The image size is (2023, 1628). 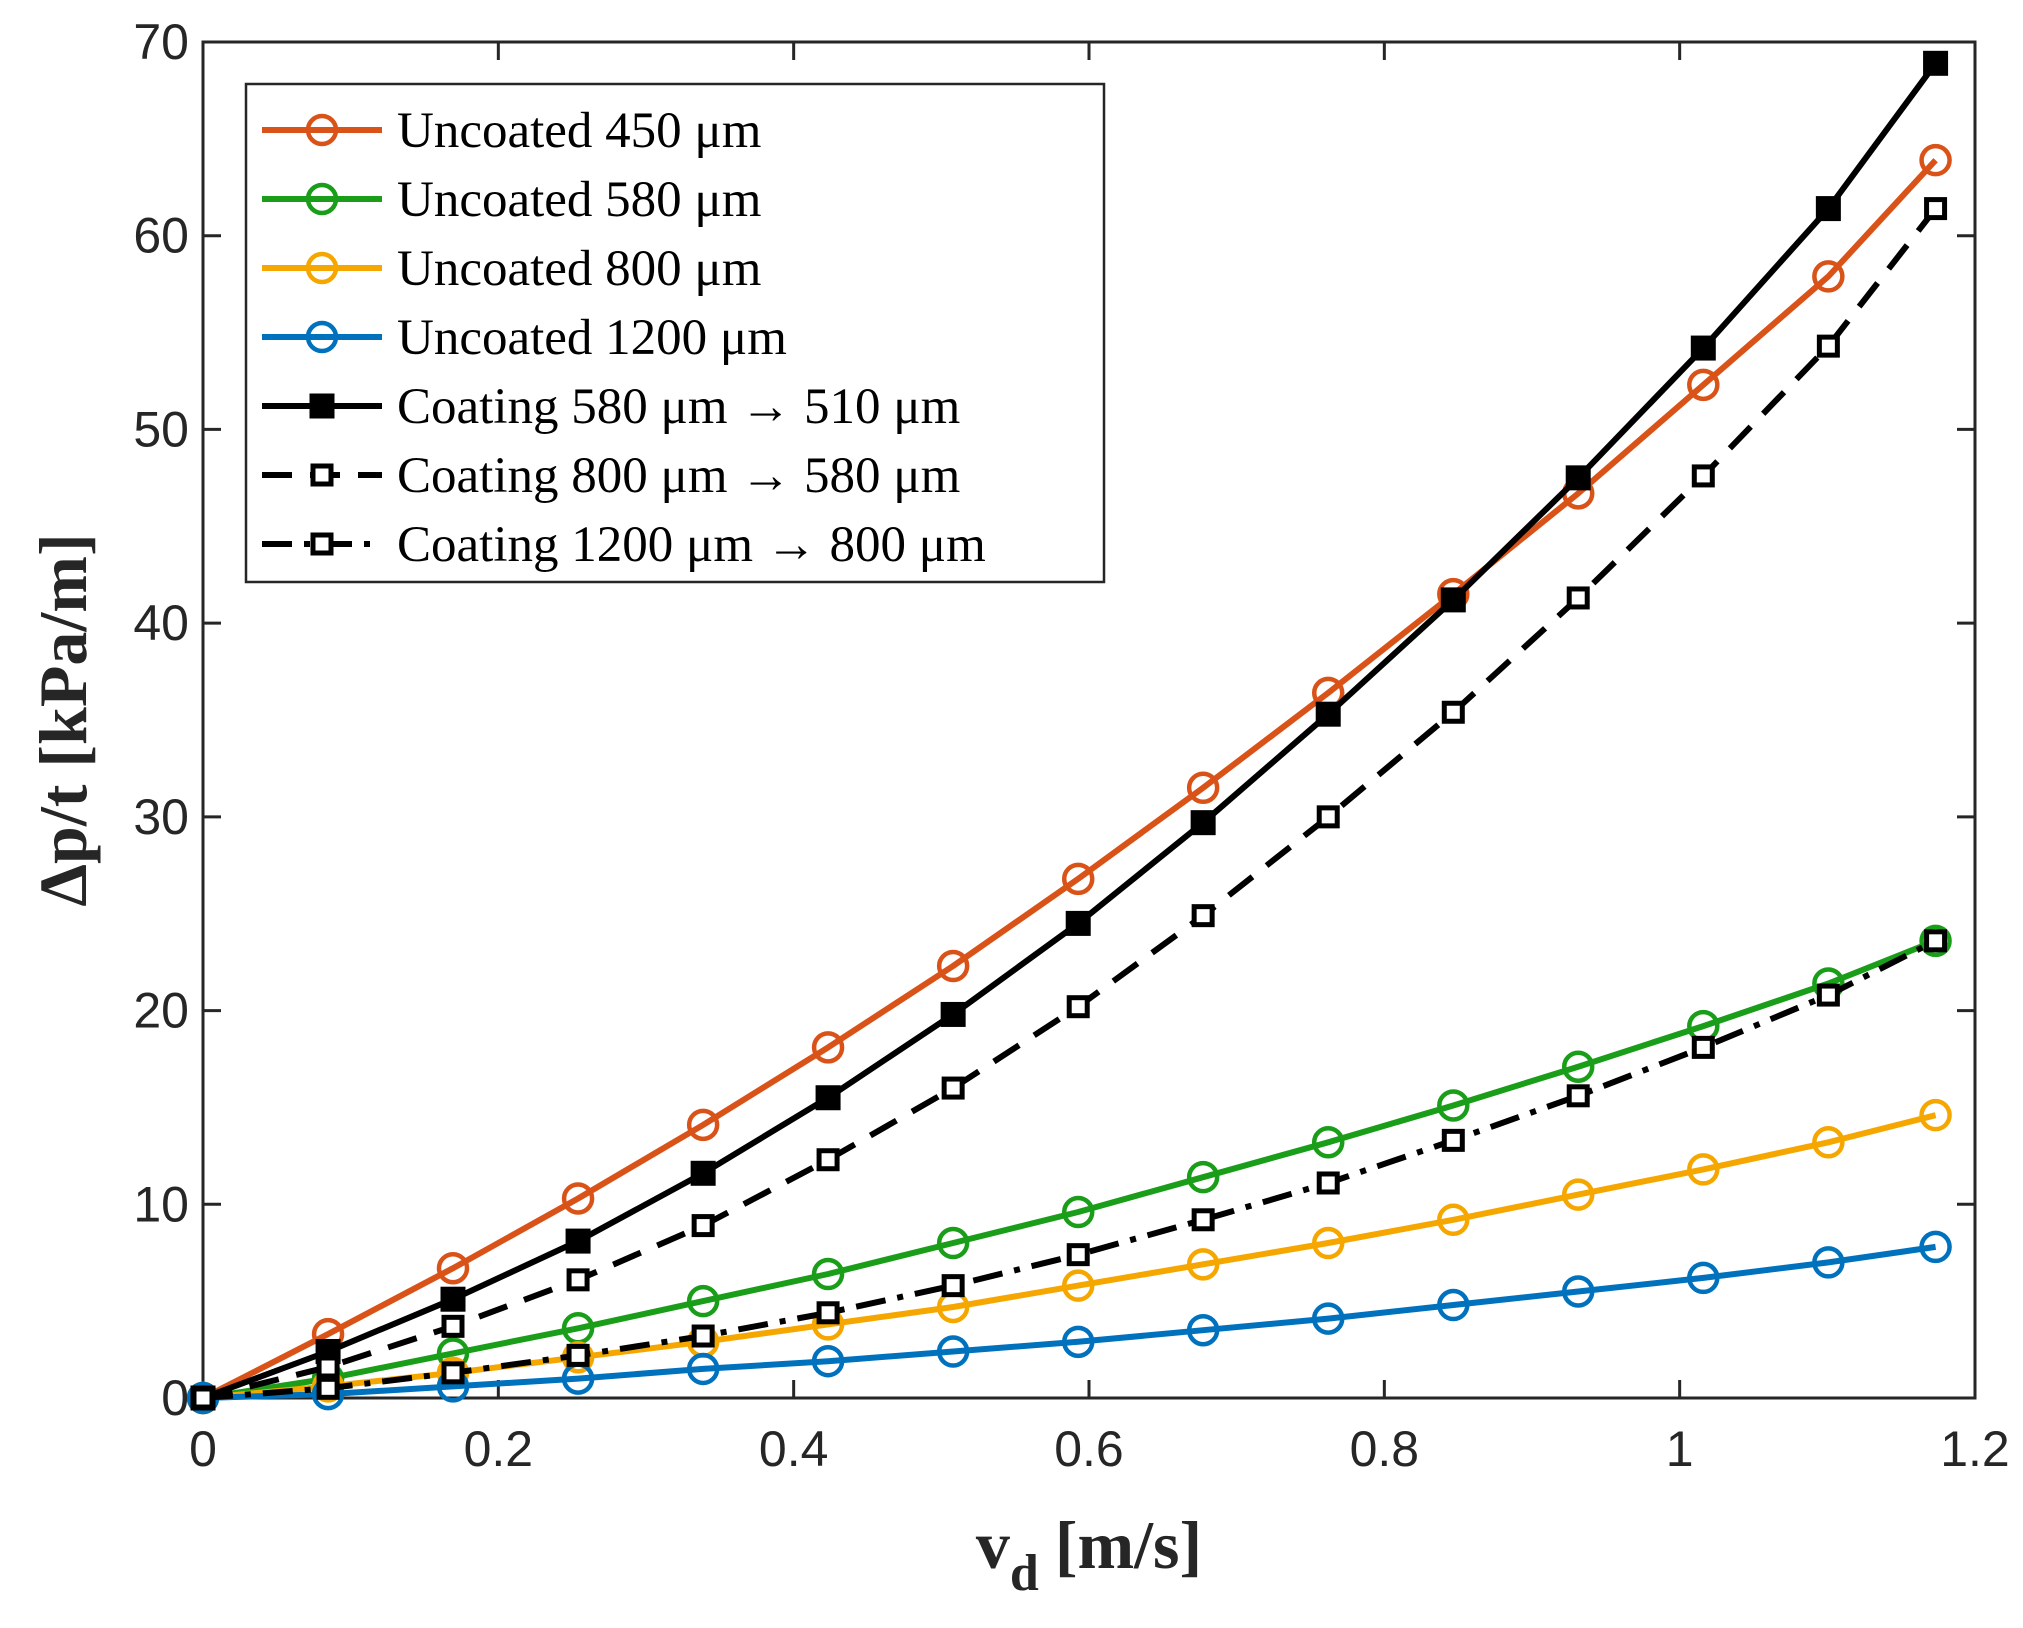 What do you see at coordinates (203, 1449) in the screenshot?
I see `x-tick-label: 0` at bounding box center [203, 1449].